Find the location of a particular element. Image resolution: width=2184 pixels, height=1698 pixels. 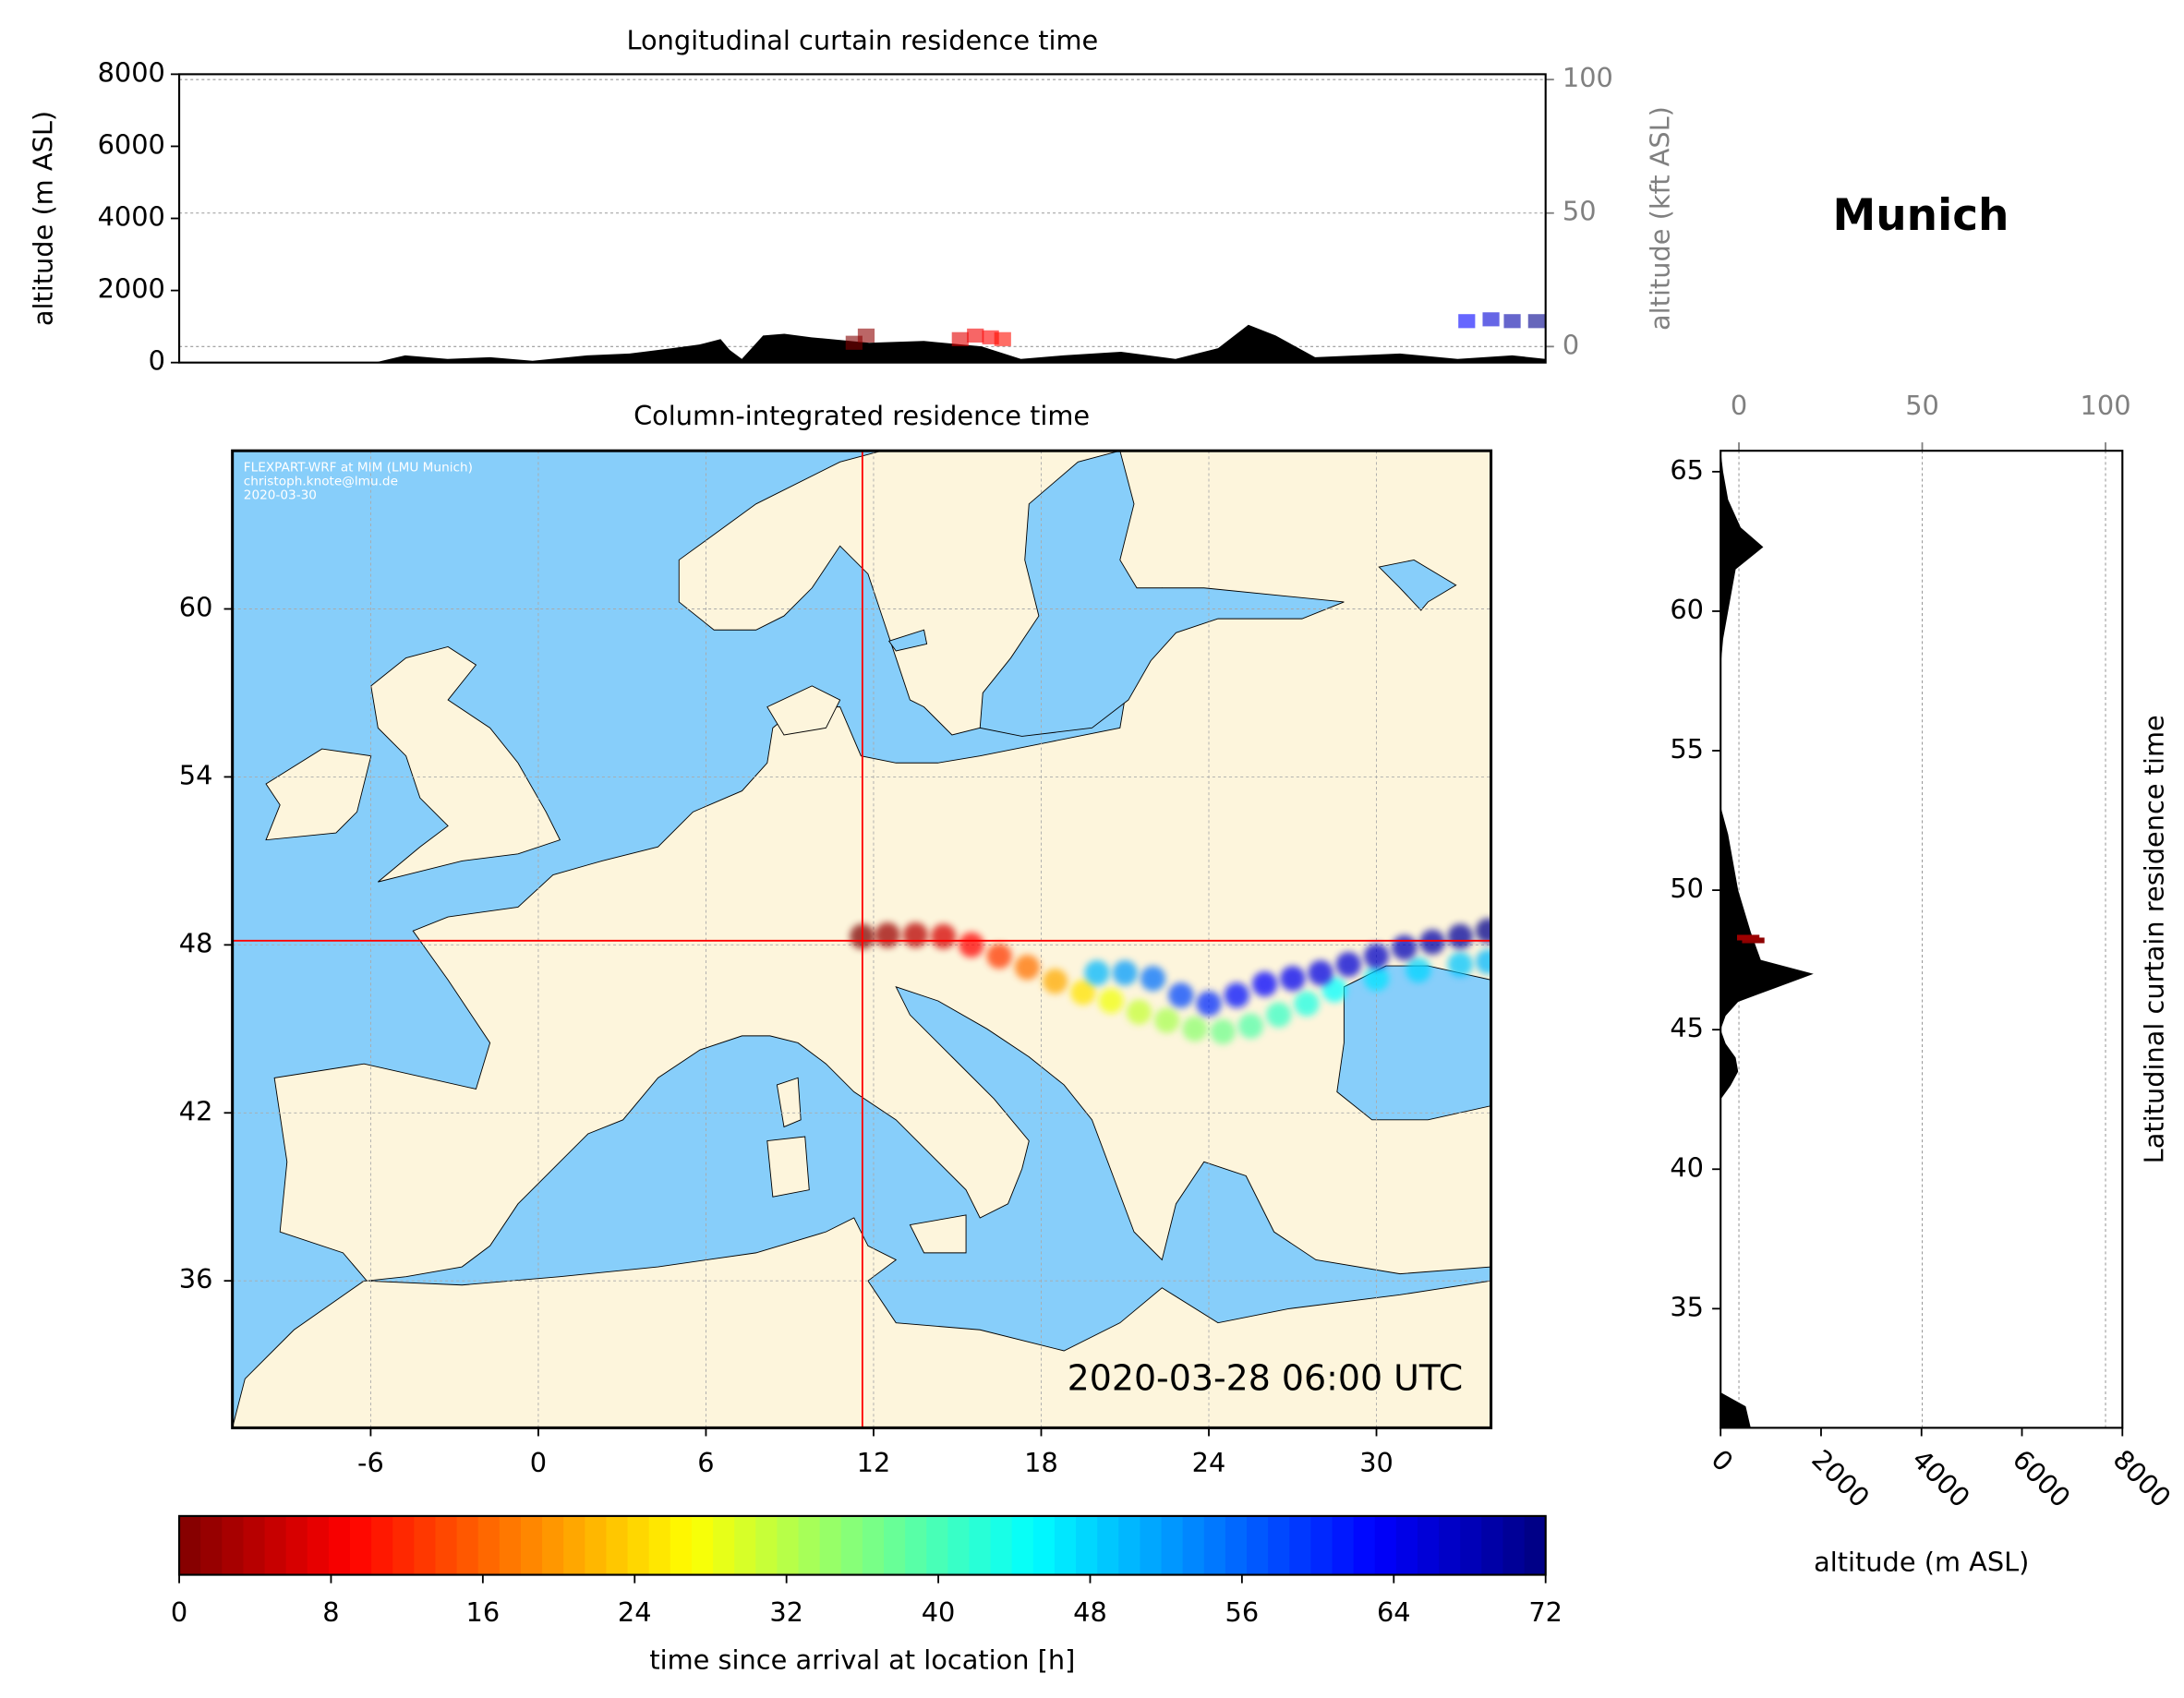

y-tick-label: 54 is located at coordinates (196, 774).